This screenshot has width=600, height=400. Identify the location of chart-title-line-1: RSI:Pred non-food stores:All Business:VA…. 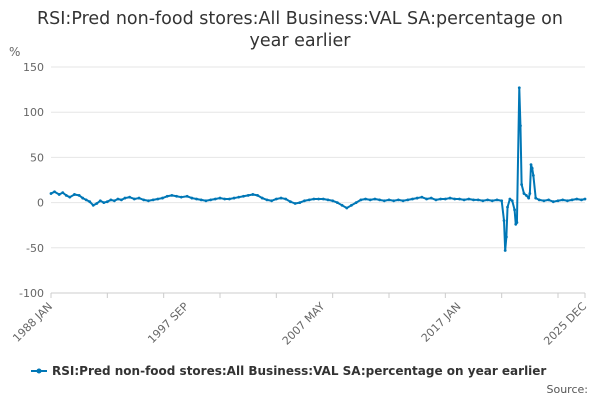
(300, 19).